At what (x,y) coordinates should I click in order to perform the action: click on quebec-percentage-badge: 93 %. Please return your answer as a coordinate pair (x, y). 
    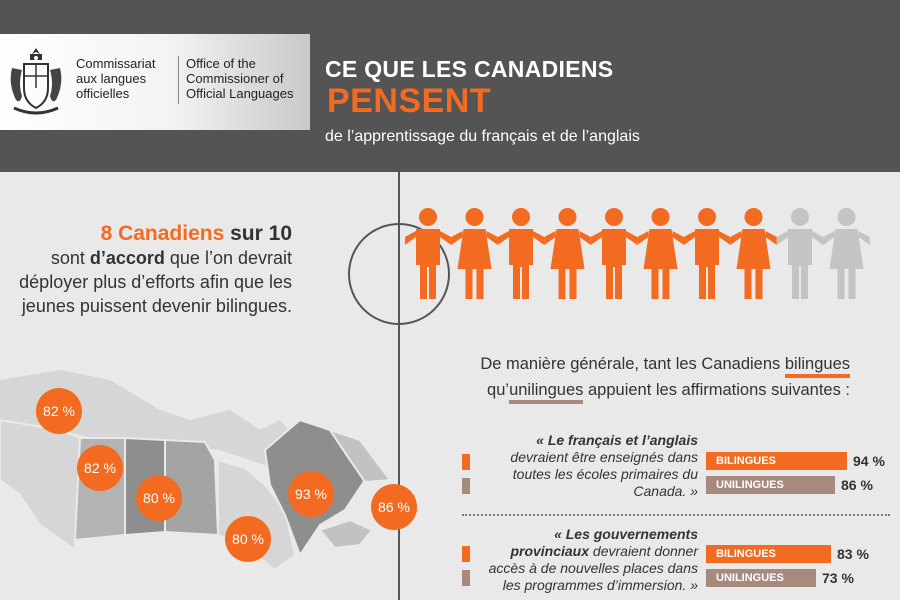
    Looking at the image, I should click on (311, 494).